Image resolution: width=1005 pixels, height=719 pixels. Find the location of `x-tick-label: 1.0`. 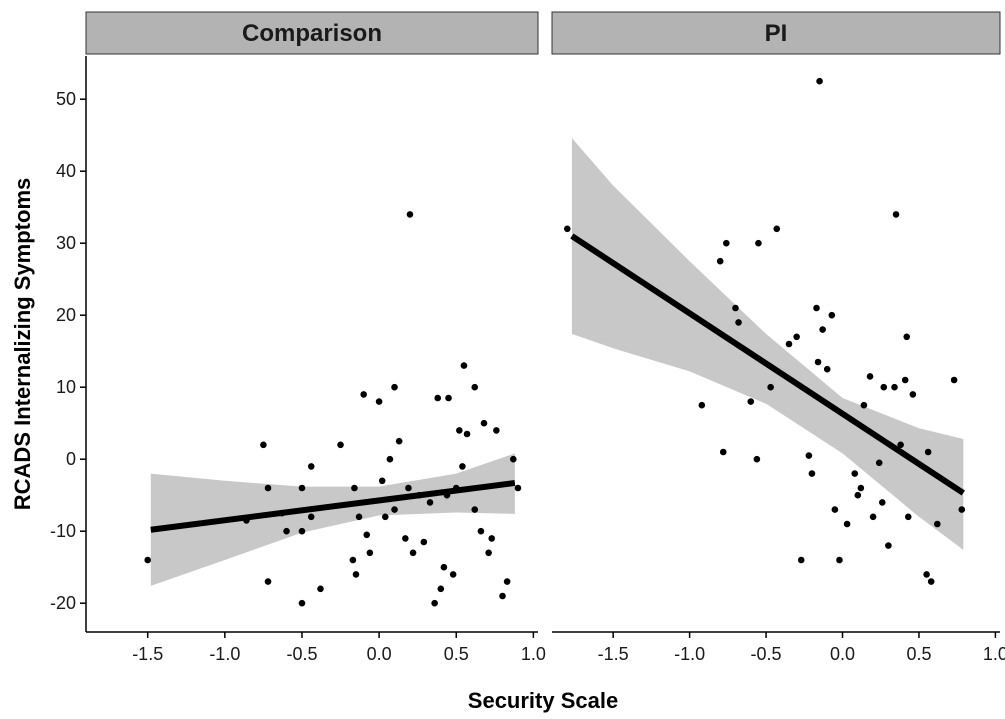

x-tick-label: 1.0 is located at coordinates (994, 654).